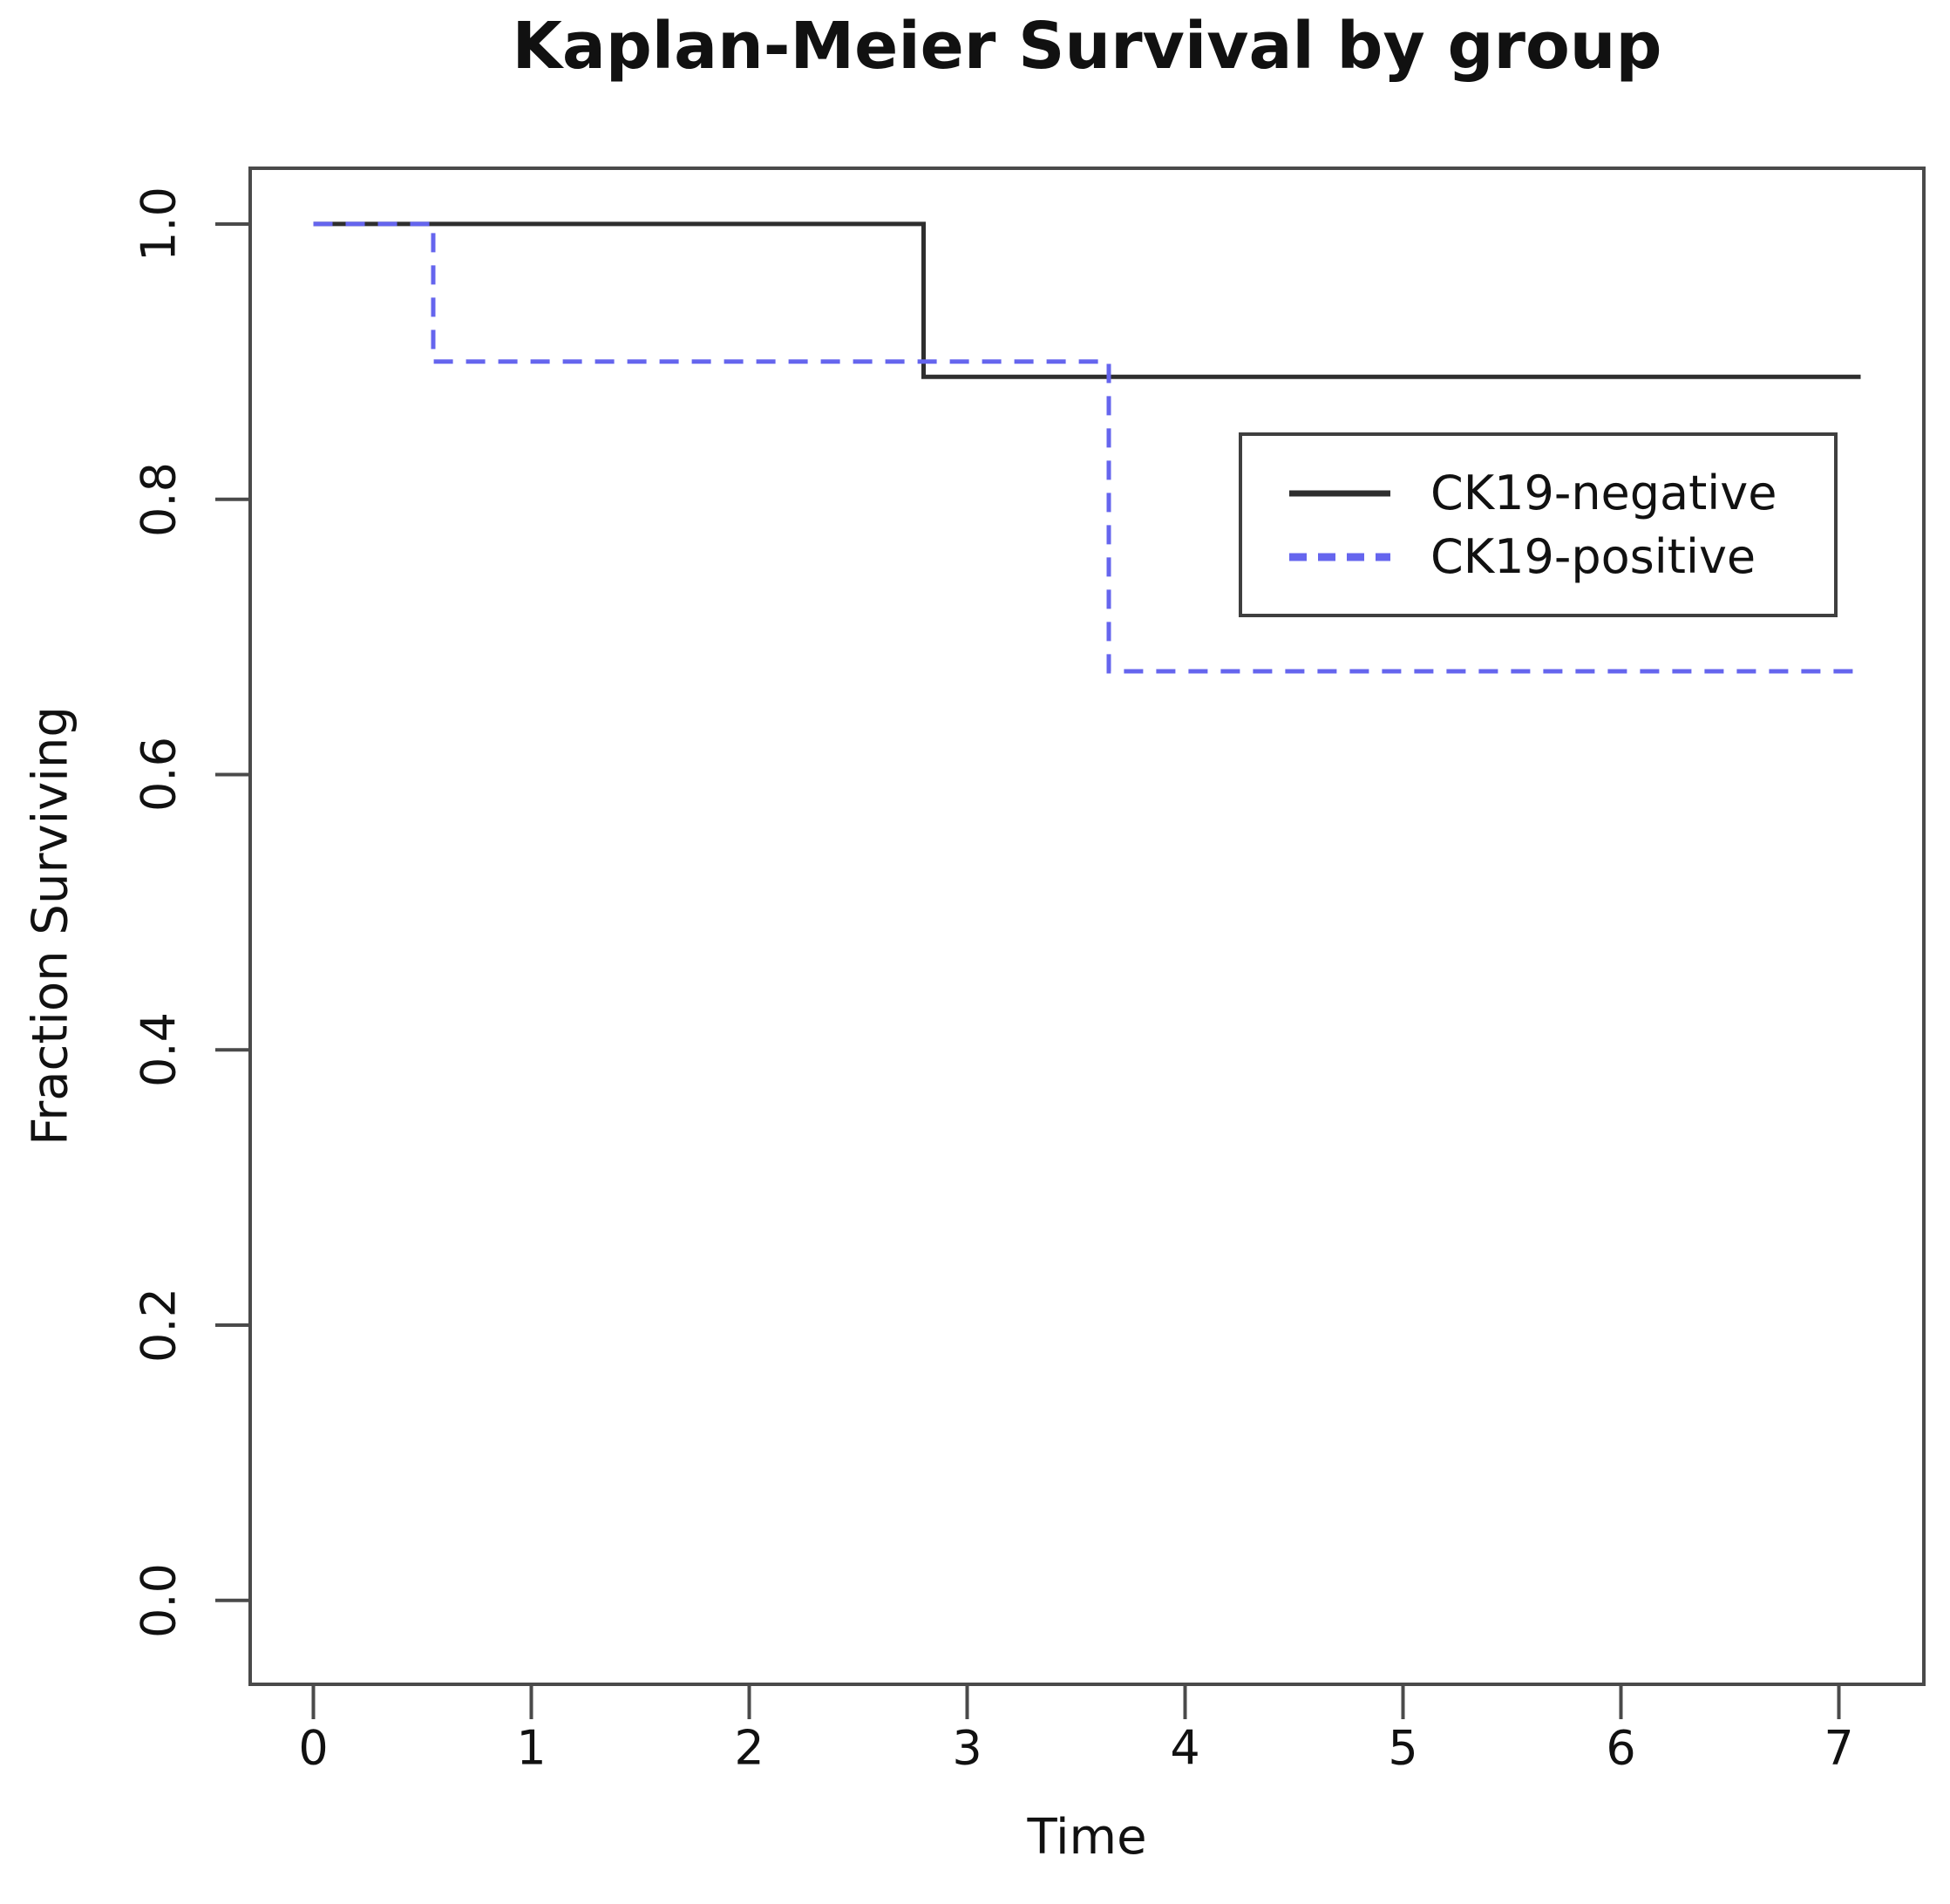 Image resolution: width=1950 pixels, height=1904 pixels. I want to click on series-curve-ck19-negative, so click(1087, 300).